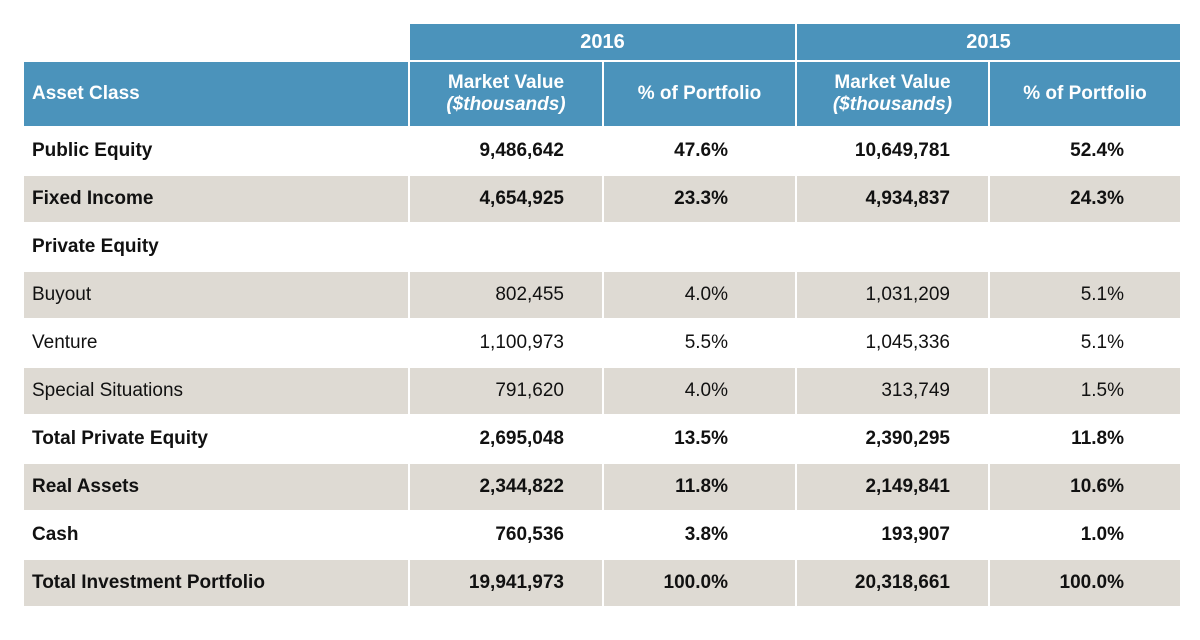 This screenshot has width=1200, height=640. I want to click on table-row: Special Situations 791,620 4.0% 313,749 1.5%, so click(602, 391).